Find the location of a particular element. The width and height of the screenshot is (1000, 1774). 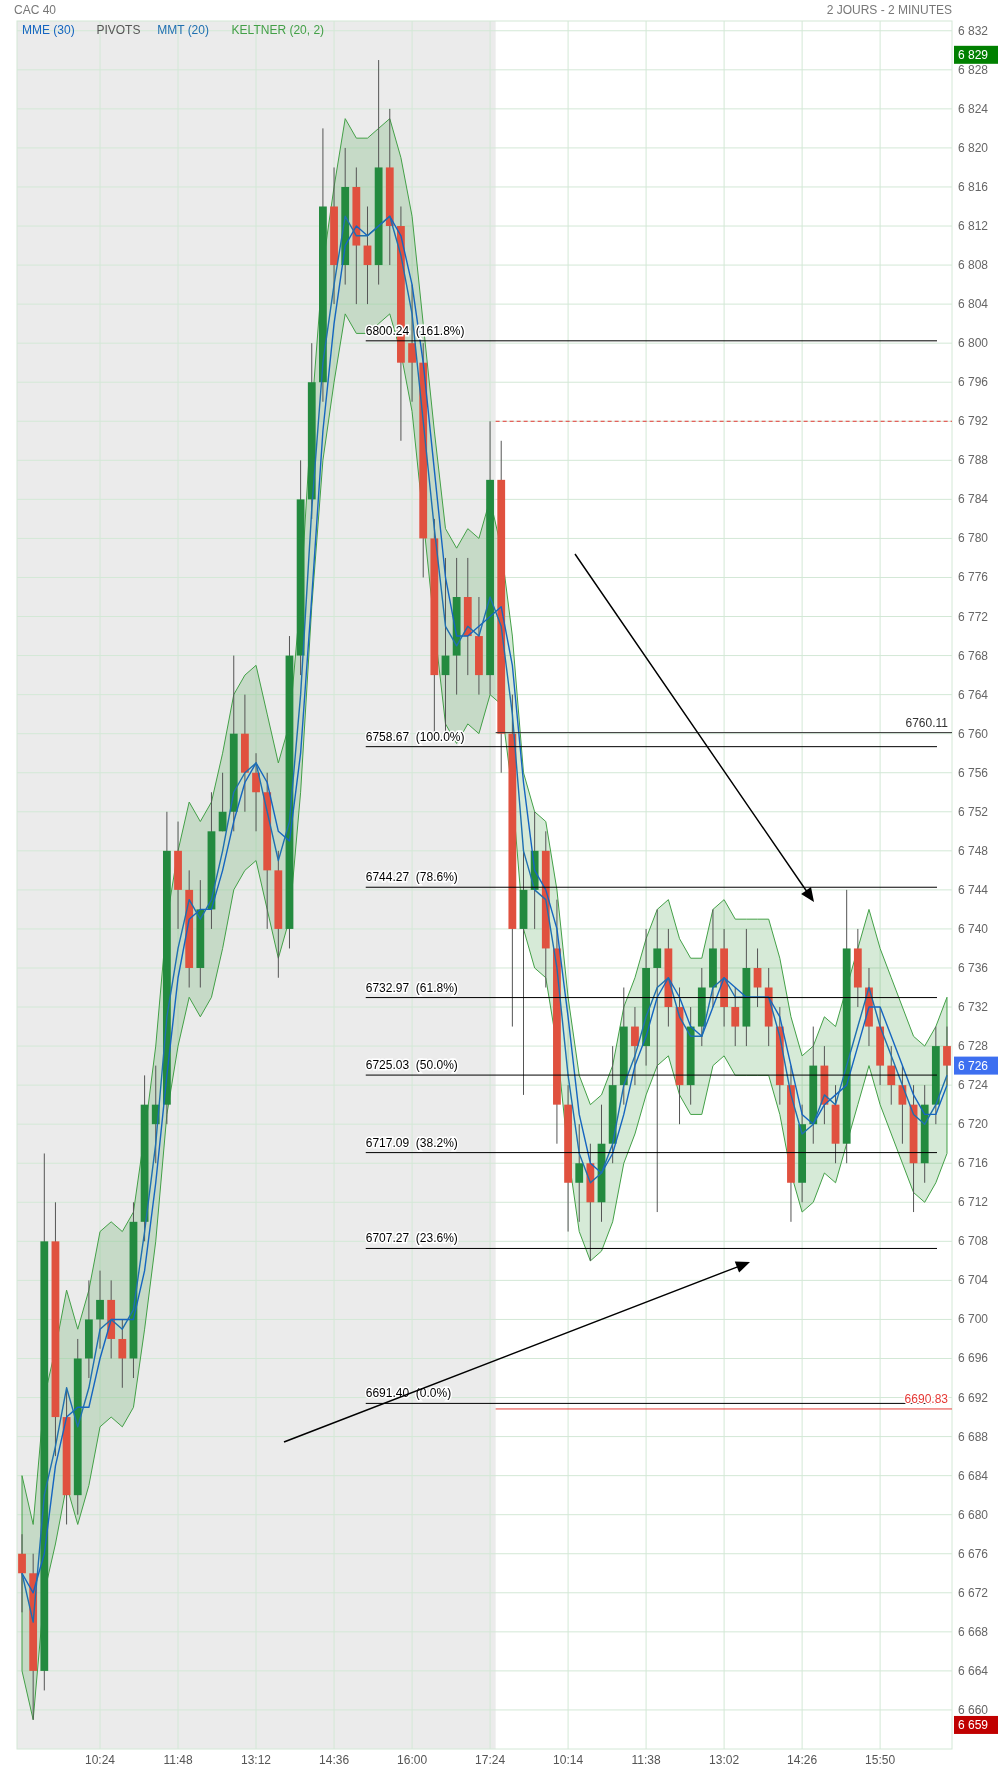

y-tick-label: 6 684 is located at coordinates (973, 1475).